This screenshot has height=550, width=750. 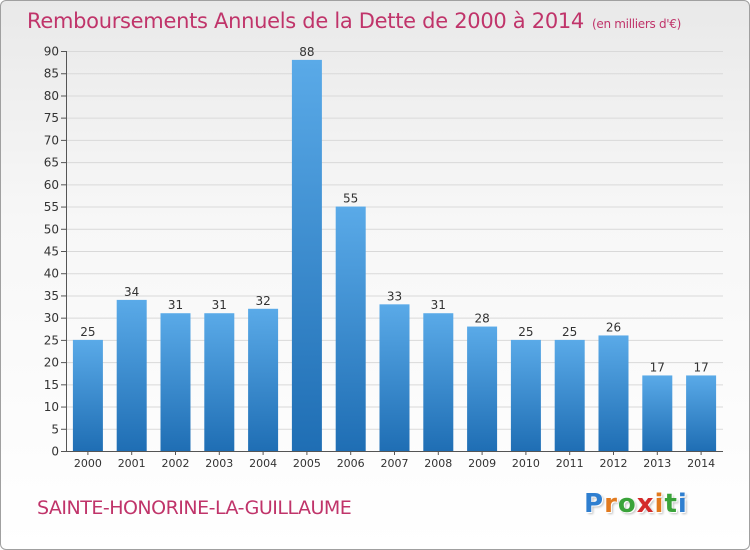 What do you see at coordinates (637, 24) in the screenshot?
I see `chart-subtitle: (en milliers d'€)` at bounding box center [637, 24].